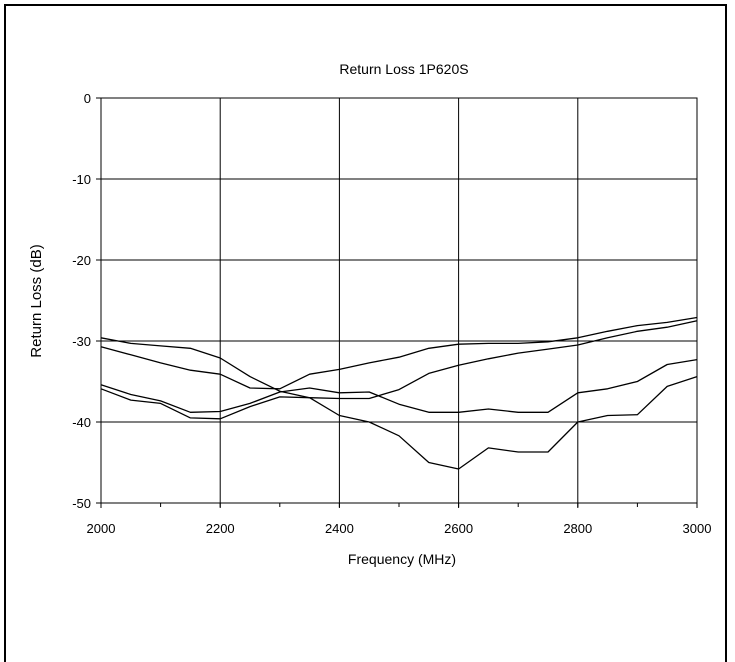 This screenshot has height=662, width=735. I want to click on y-tick-label: -10, so click(81, 179).